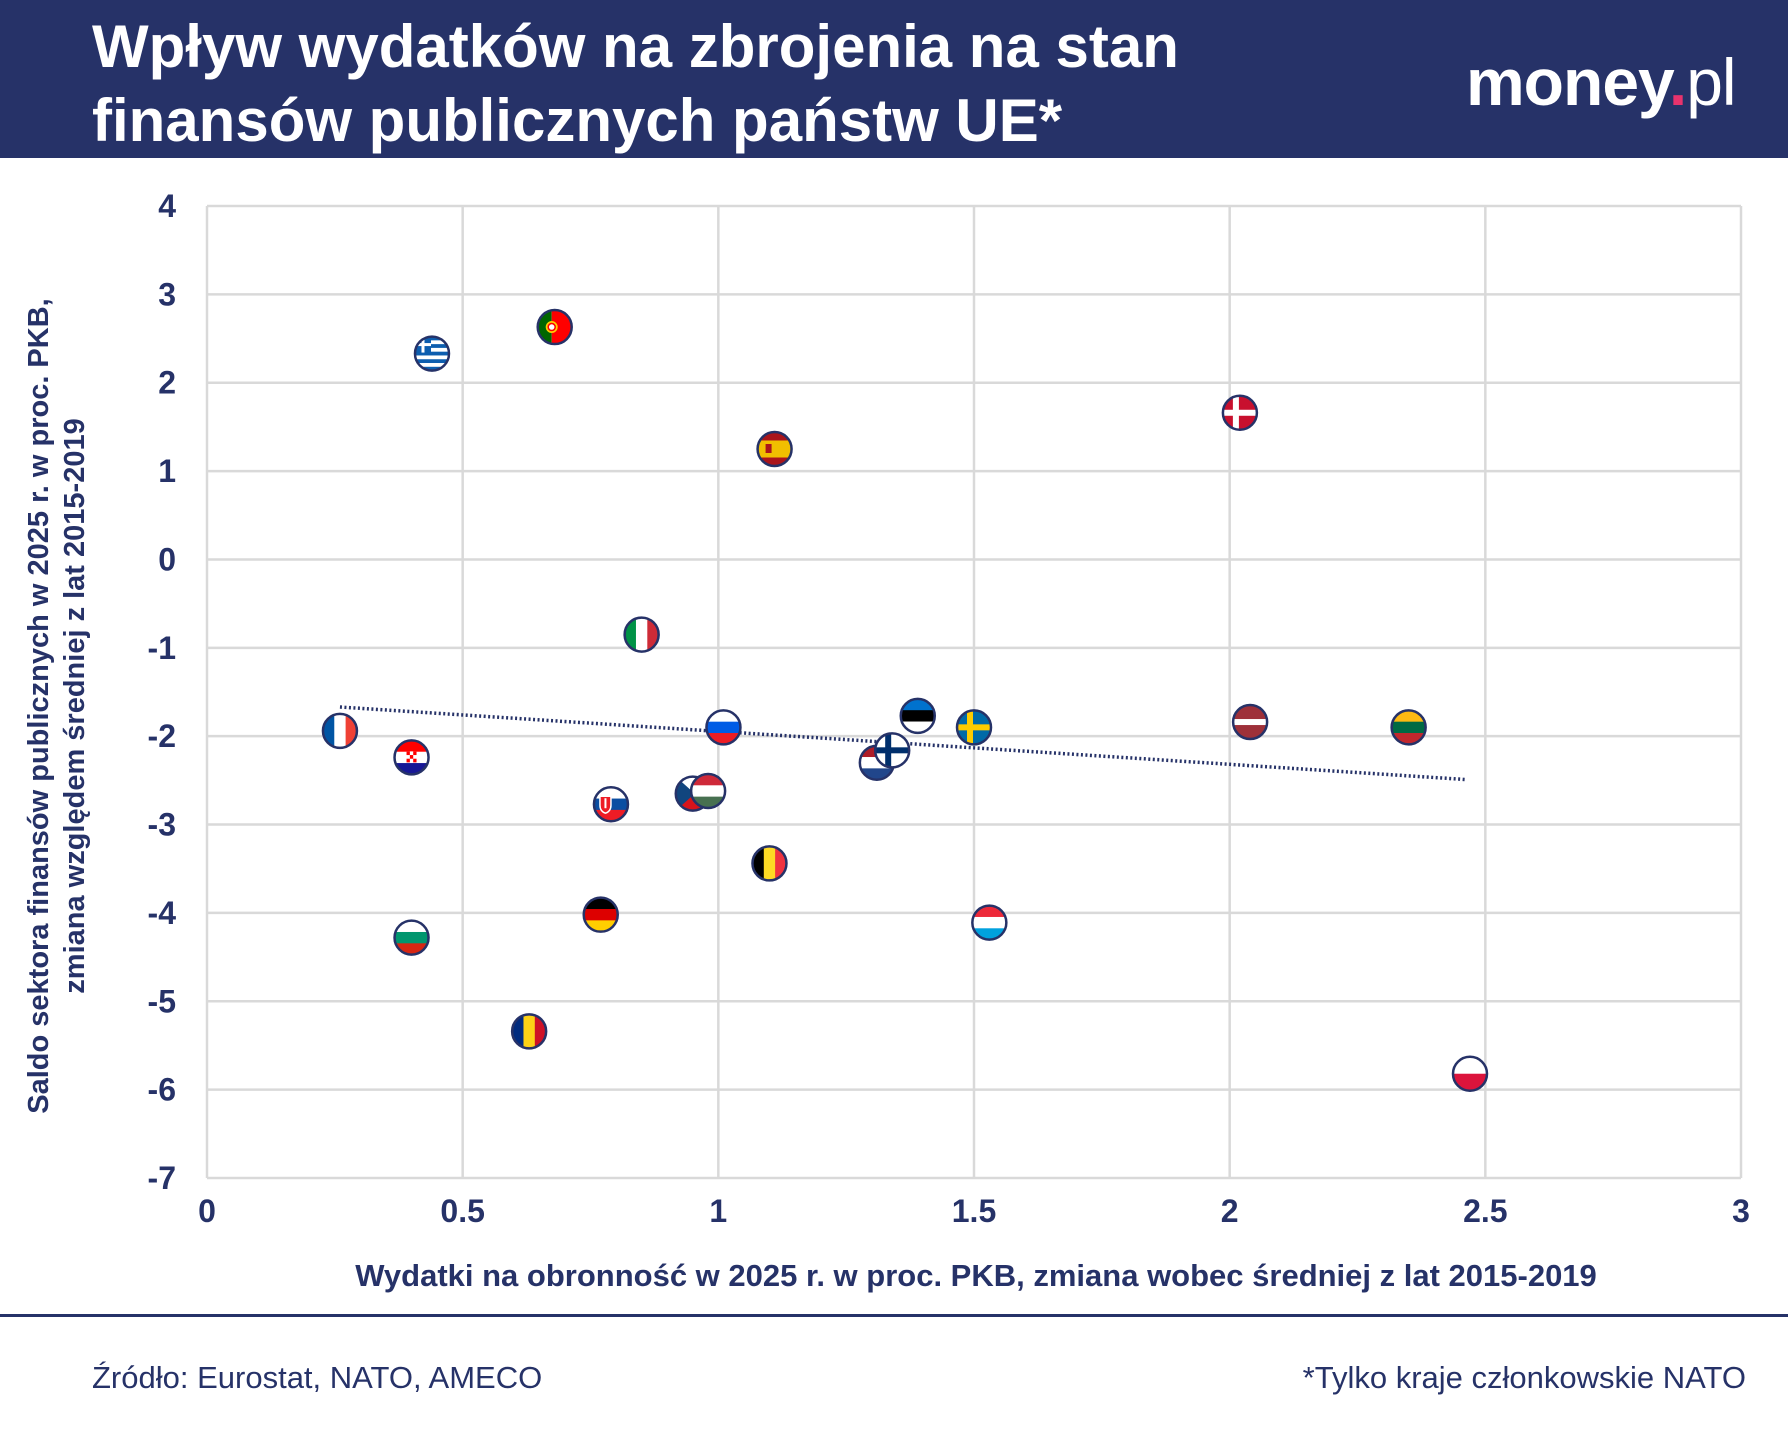 This screenshot has width=1788, height=1440. I want to click on sweden-flag-icon, so click(974, 727).